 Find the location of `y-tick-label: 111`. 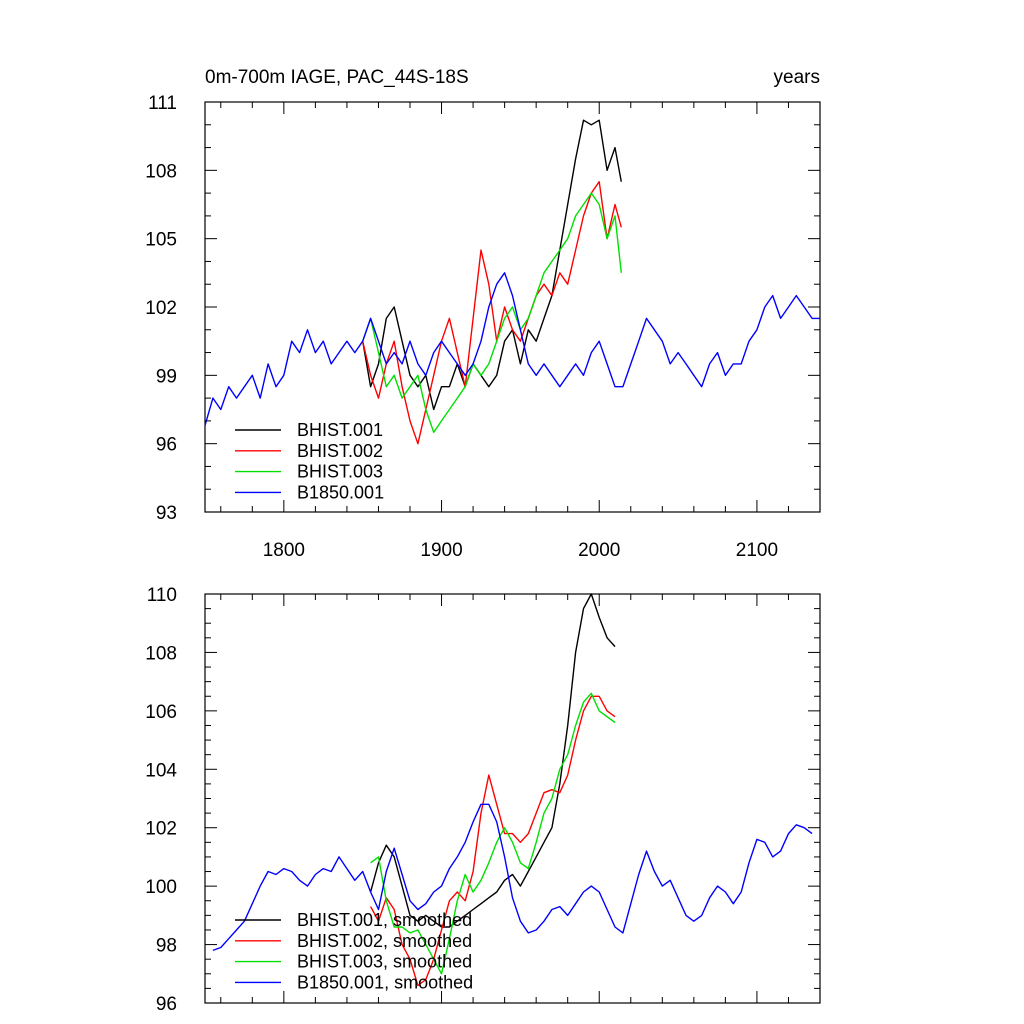

y-tick-label: 111 is located at coordinates (162, 103).